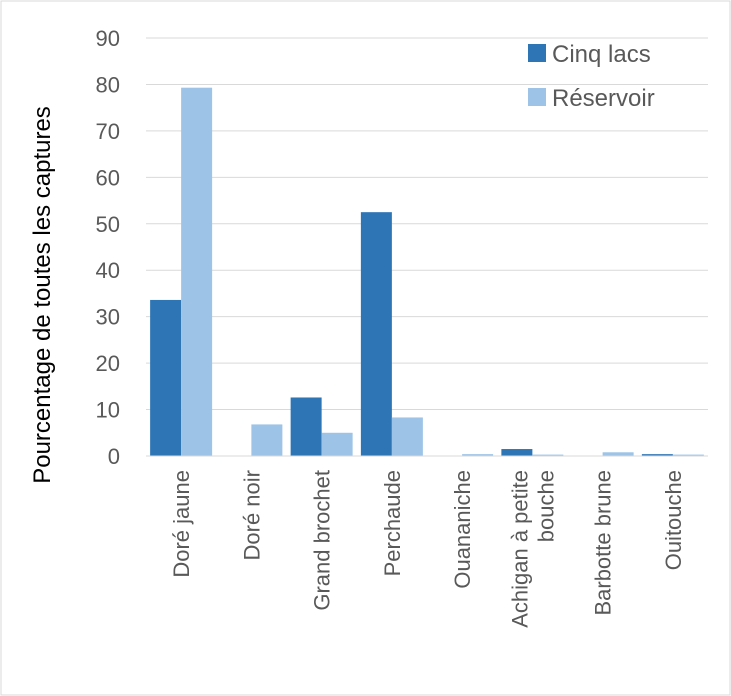  Describe the element at coordinates (603, 98) in the screenshot. I see `legend-label: Réservoir` at that location.